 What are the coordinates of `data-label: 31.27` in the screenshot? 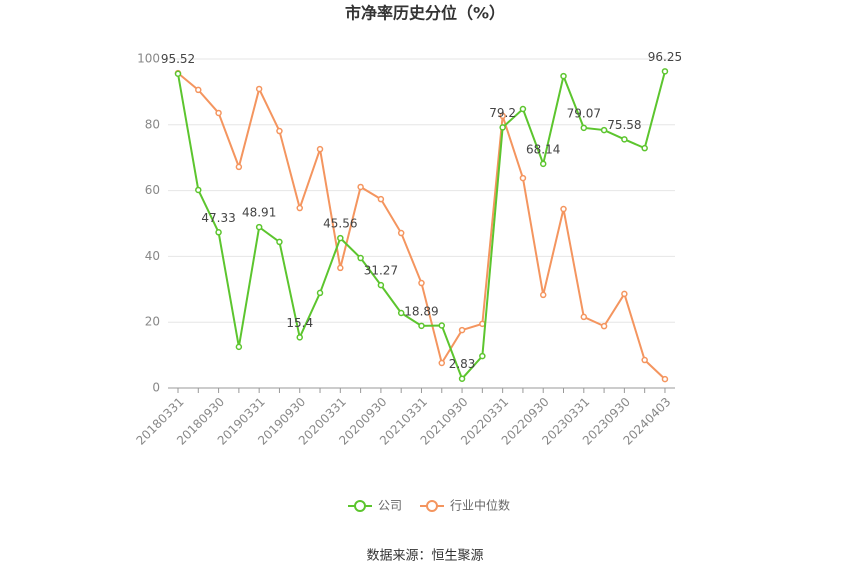 It's located at (381, 271).